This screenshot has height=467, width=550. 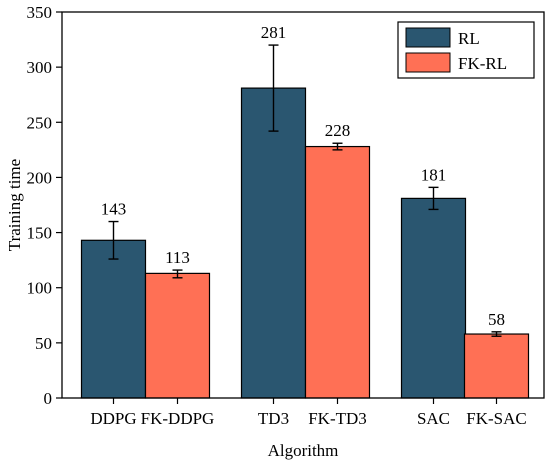 I want to click on y-tick-label: 50, so click(x=43, y=343).